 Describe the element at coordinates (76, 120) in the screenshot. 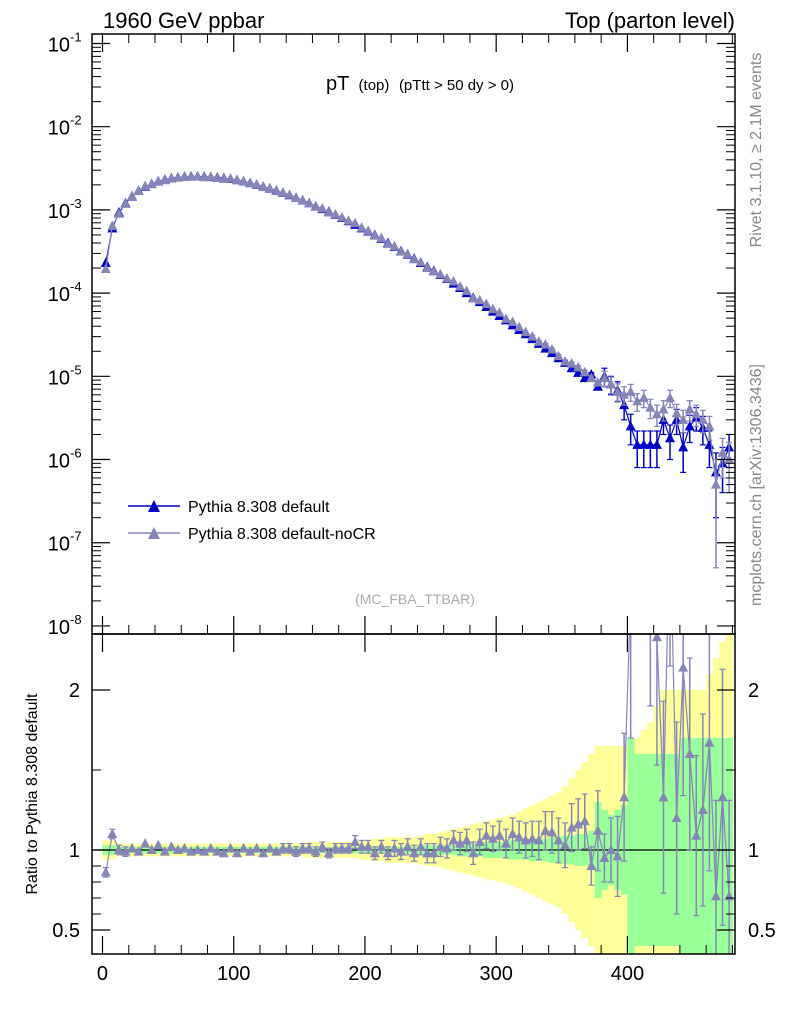

I see `ytick-exp-1: -2` at that location.